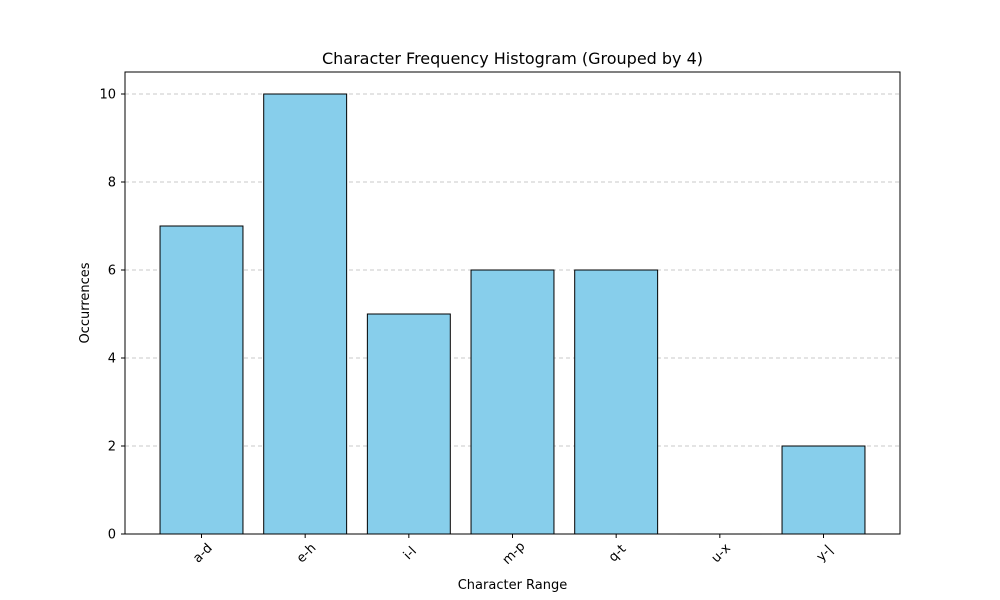 The image size is (1000, 600). Describe the element at coordinates (201, 380) in the screenshot. I see `bar-a-d` at that location.